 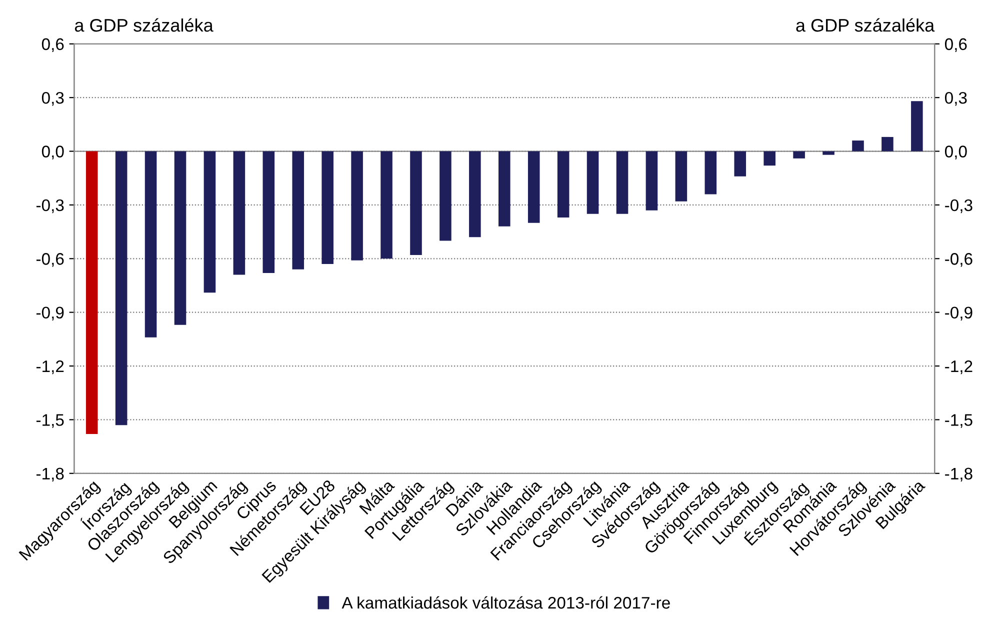 I want to click on y-tick-label: 0,3, so click(x=53, y=99).